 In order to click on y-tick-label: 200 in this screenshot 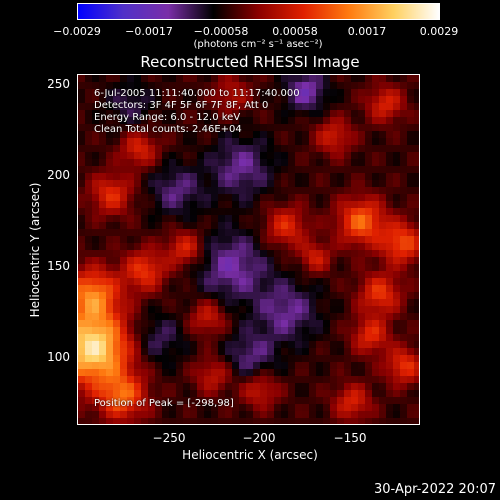, I will do `click(58, 175)`.